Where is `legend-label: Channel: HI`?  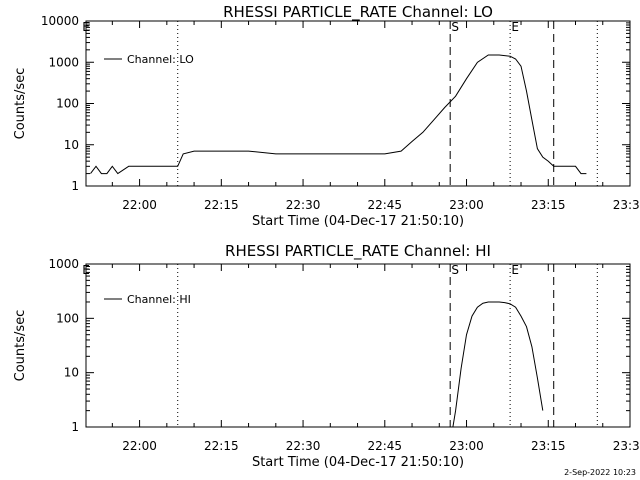 legend-label: Channel: HI is located at coordinates (159, 299).